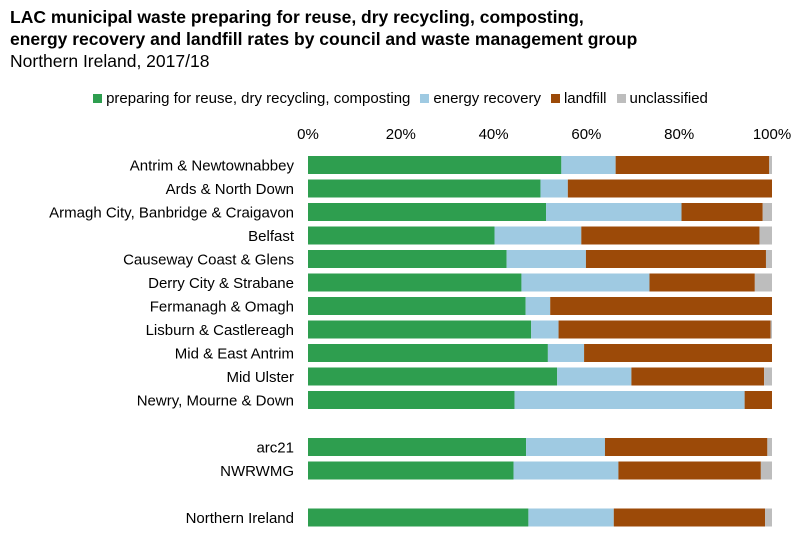  Describe the element at coordinates (487, 98) in the screenshot. I see `legend-label-energy-recovery: energy recovery` at that location.